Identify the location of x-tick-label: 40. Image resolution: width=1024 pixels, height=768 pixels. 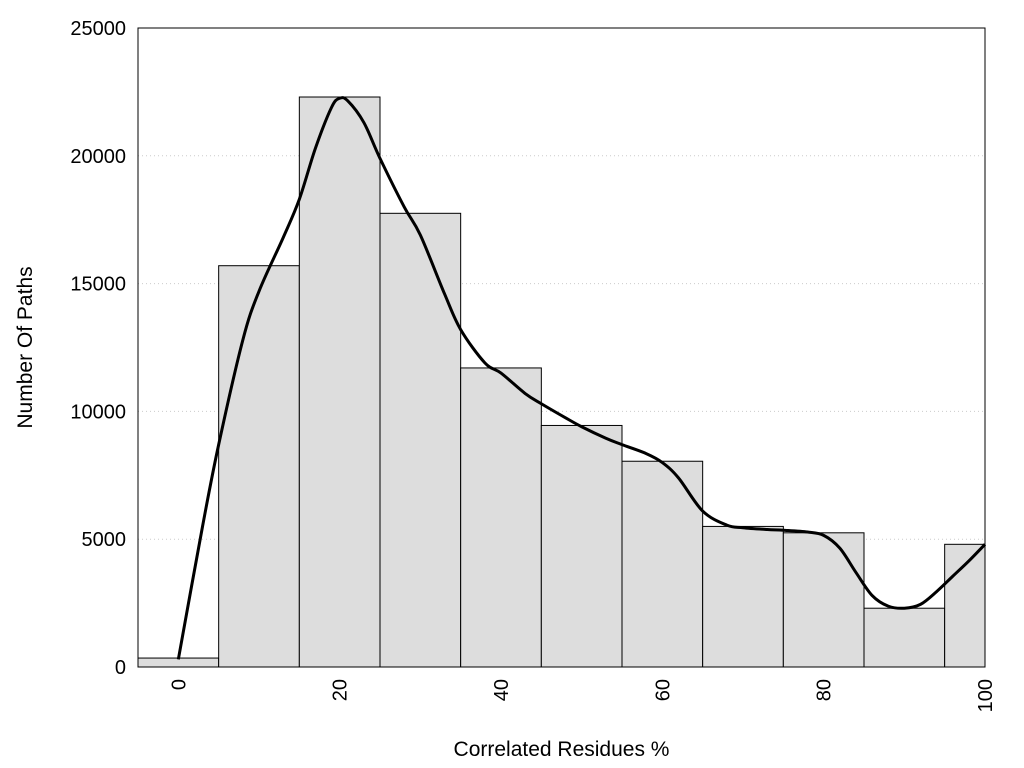
(502, 690).